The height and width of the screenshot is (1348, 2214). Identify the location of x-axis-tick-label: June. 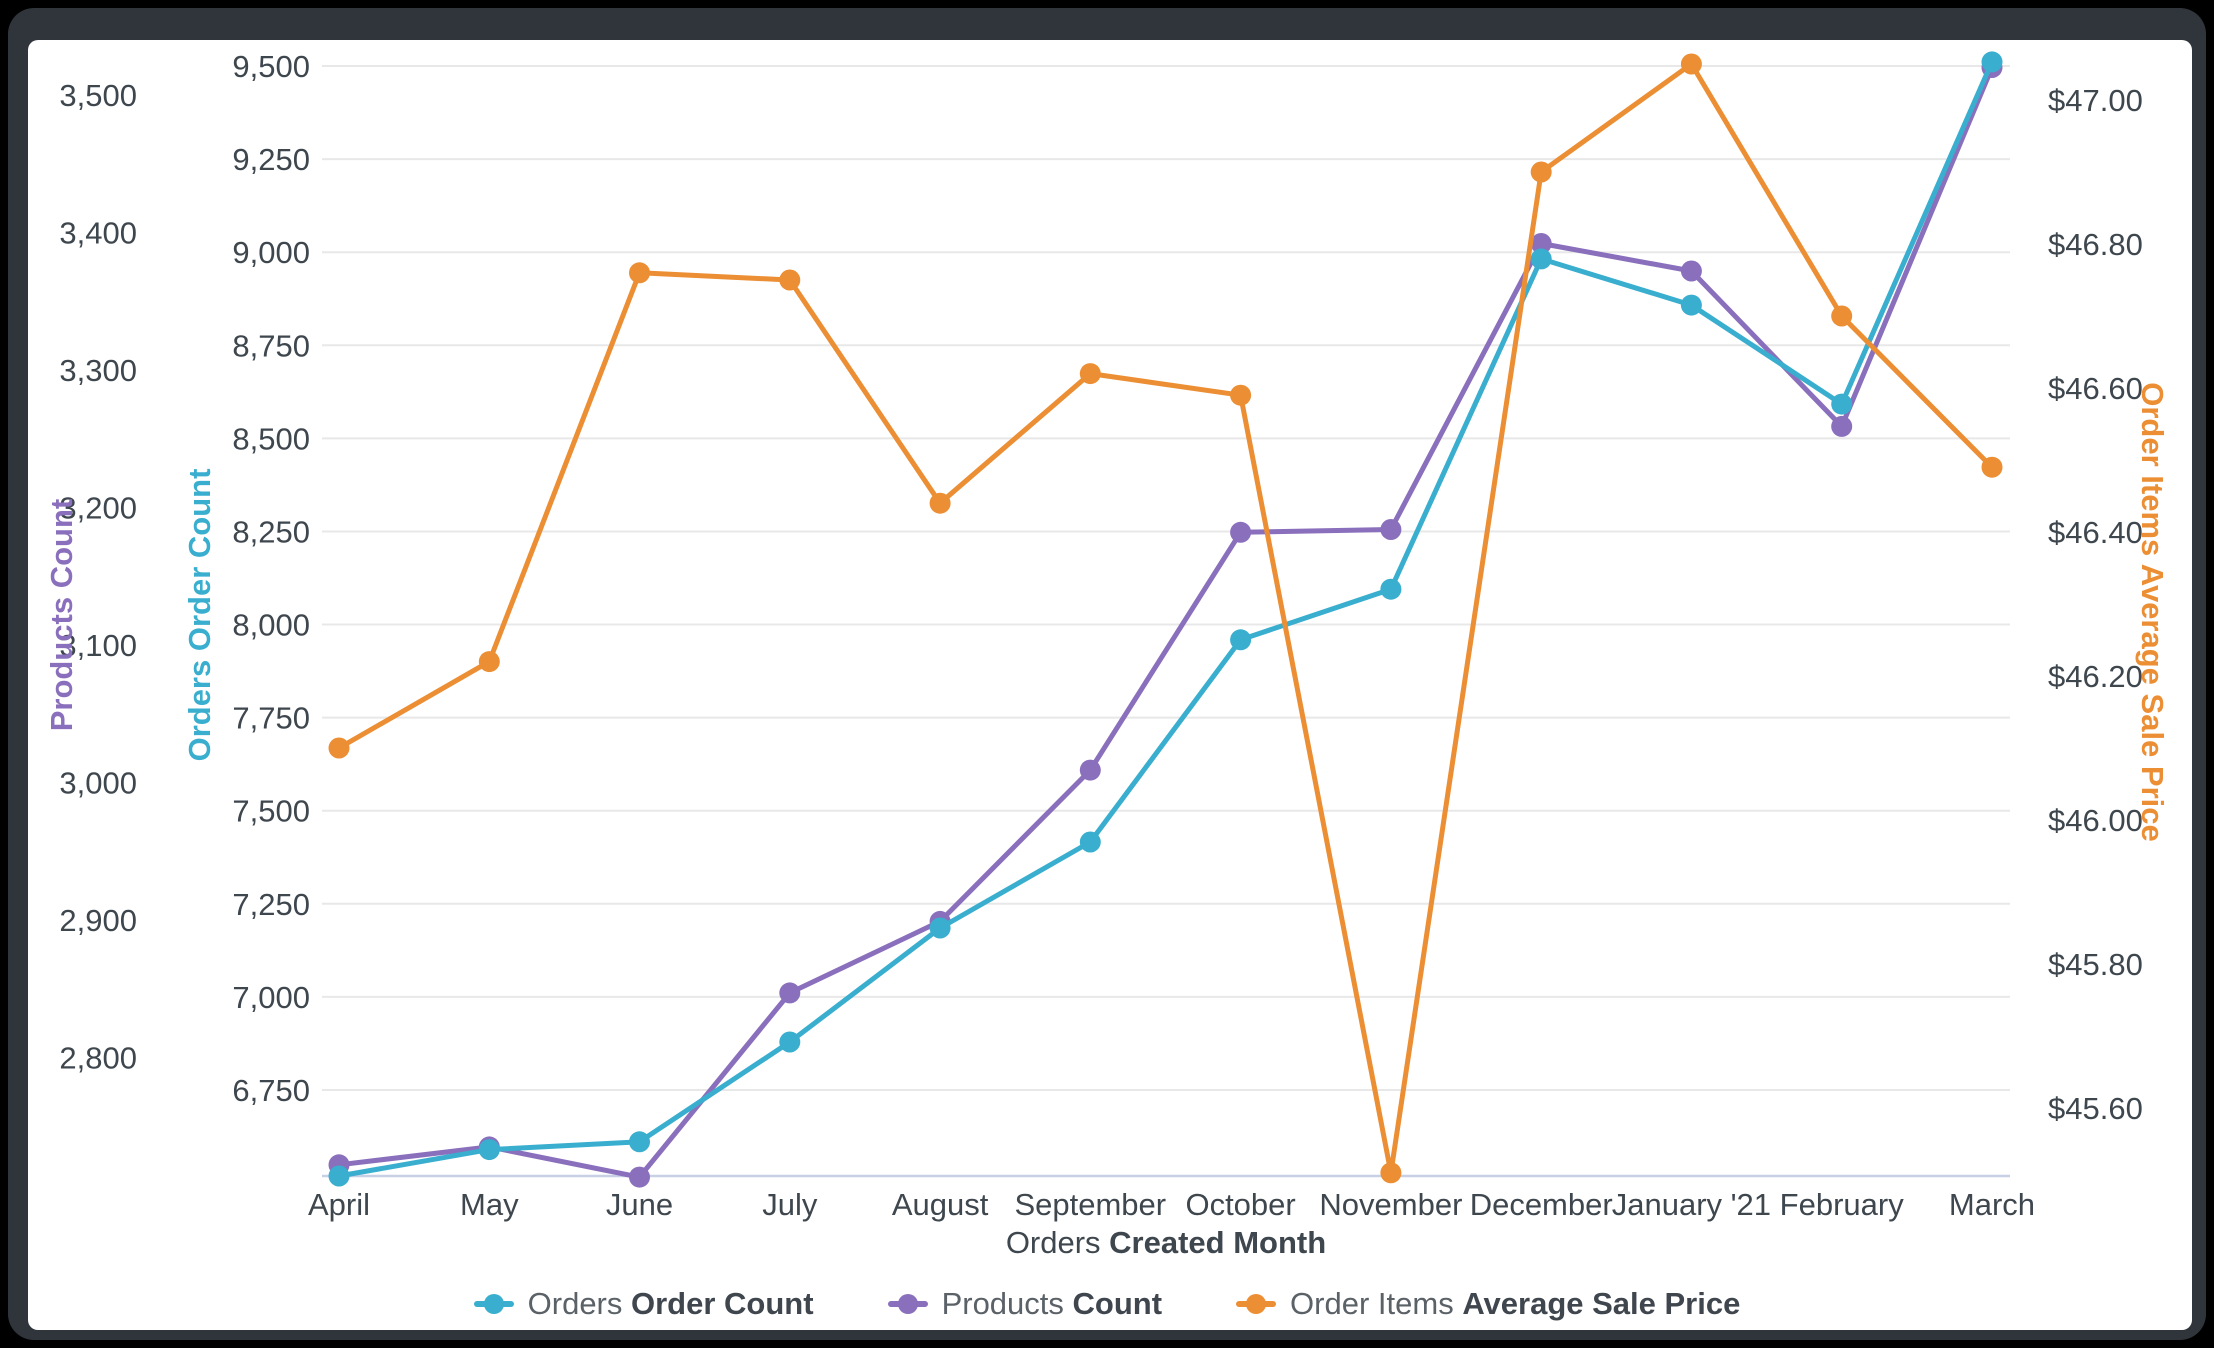
(639, 1204).